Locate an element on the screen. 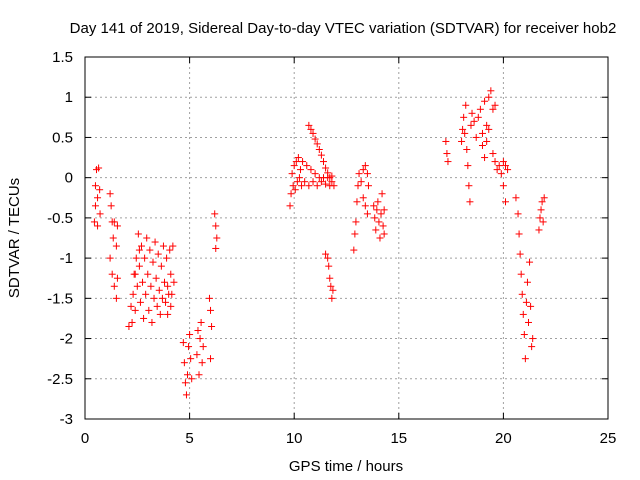 This screenshot has height=480, width=640. y-tick-label: 1 is located at coordinates (69, 97).